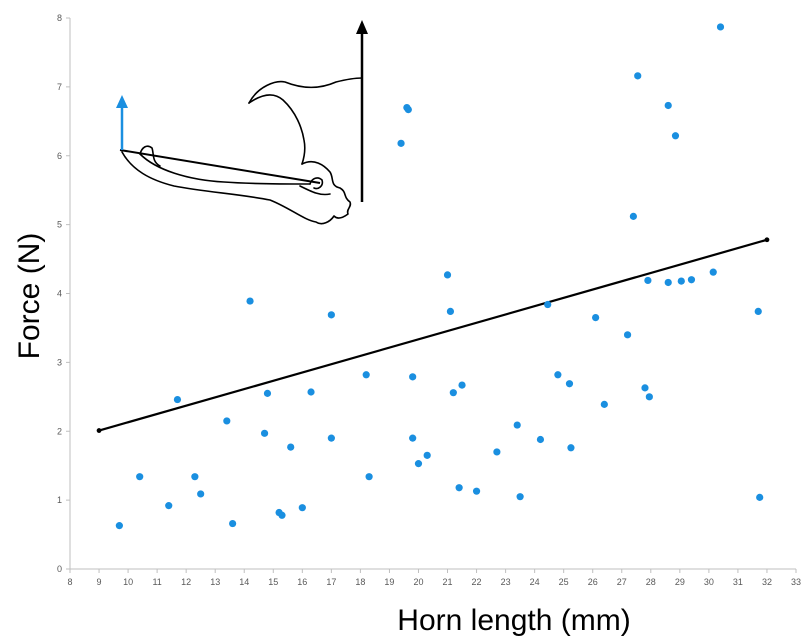  What do you see at coordinates (59, 431) in the screenshot?
I see `y-tick-label: 2` at bounding box center [59, 431].